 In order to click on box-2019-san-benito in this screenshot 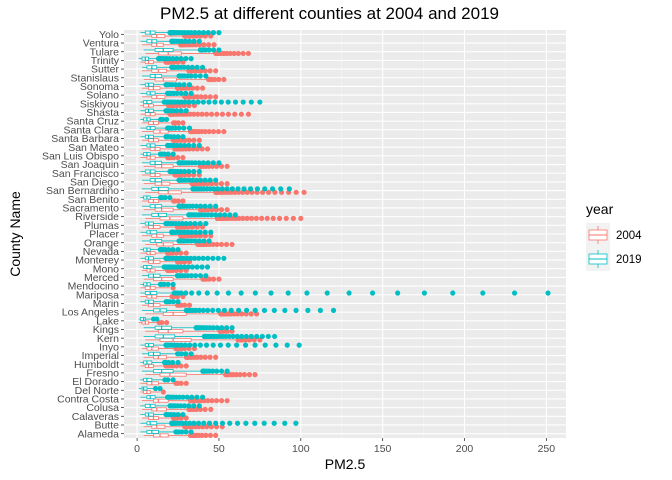, I will do `click(156, 197)`.